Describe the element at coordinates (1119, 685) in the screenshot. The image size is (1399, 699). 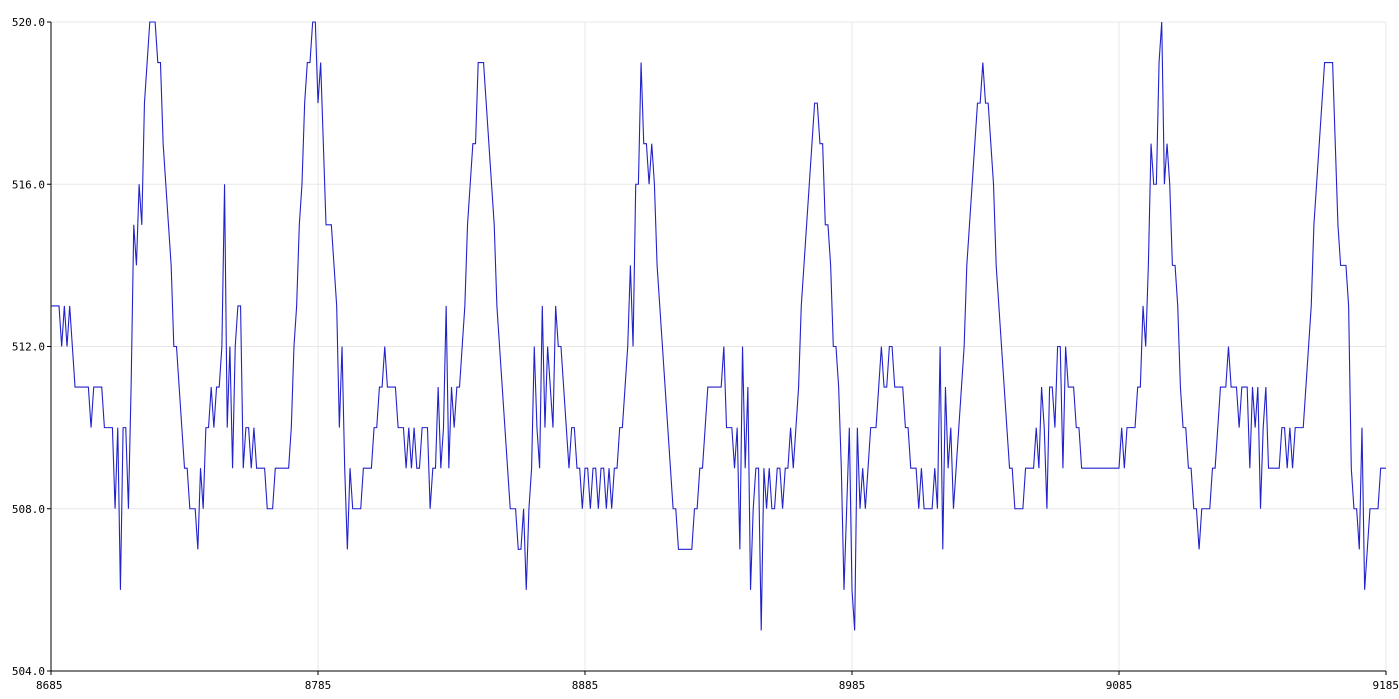
I see `x-tick-label: 9085` at that location.